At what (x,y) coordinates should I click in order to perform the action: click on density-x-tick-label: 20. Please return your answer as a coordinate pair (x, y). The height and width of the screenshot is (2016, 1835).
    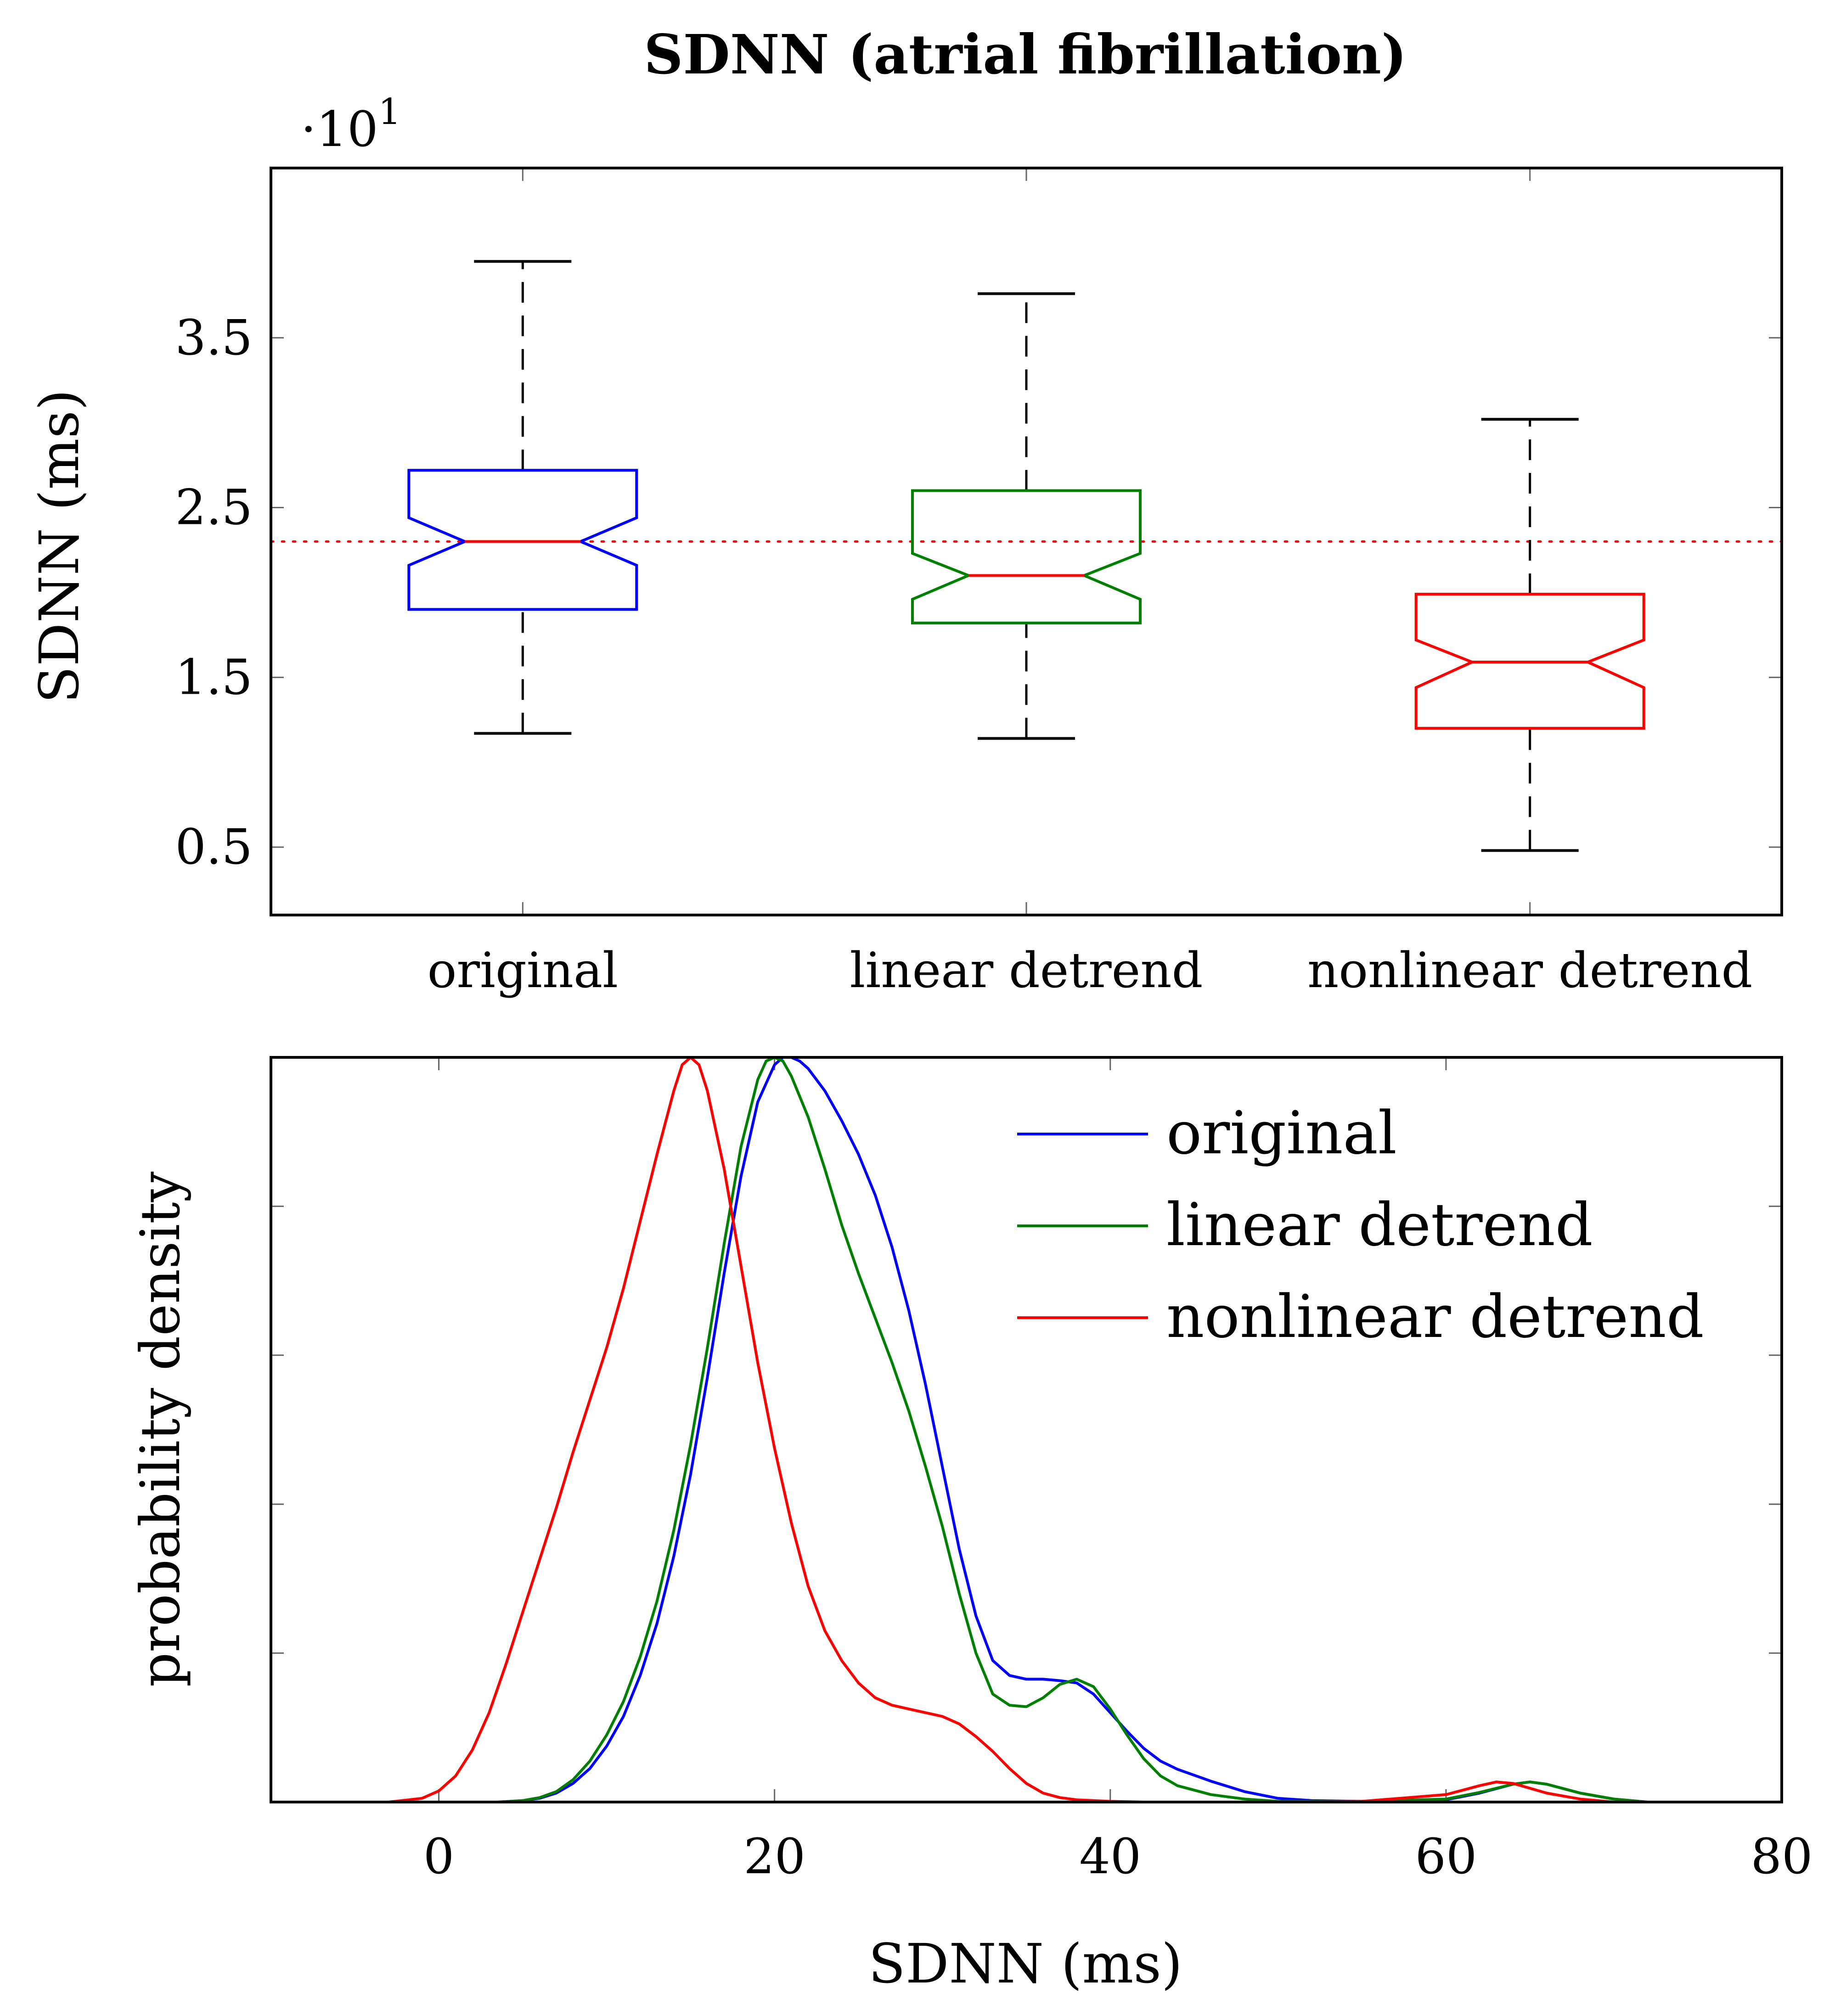
    Looking at the image, I should click on (774, 1856).